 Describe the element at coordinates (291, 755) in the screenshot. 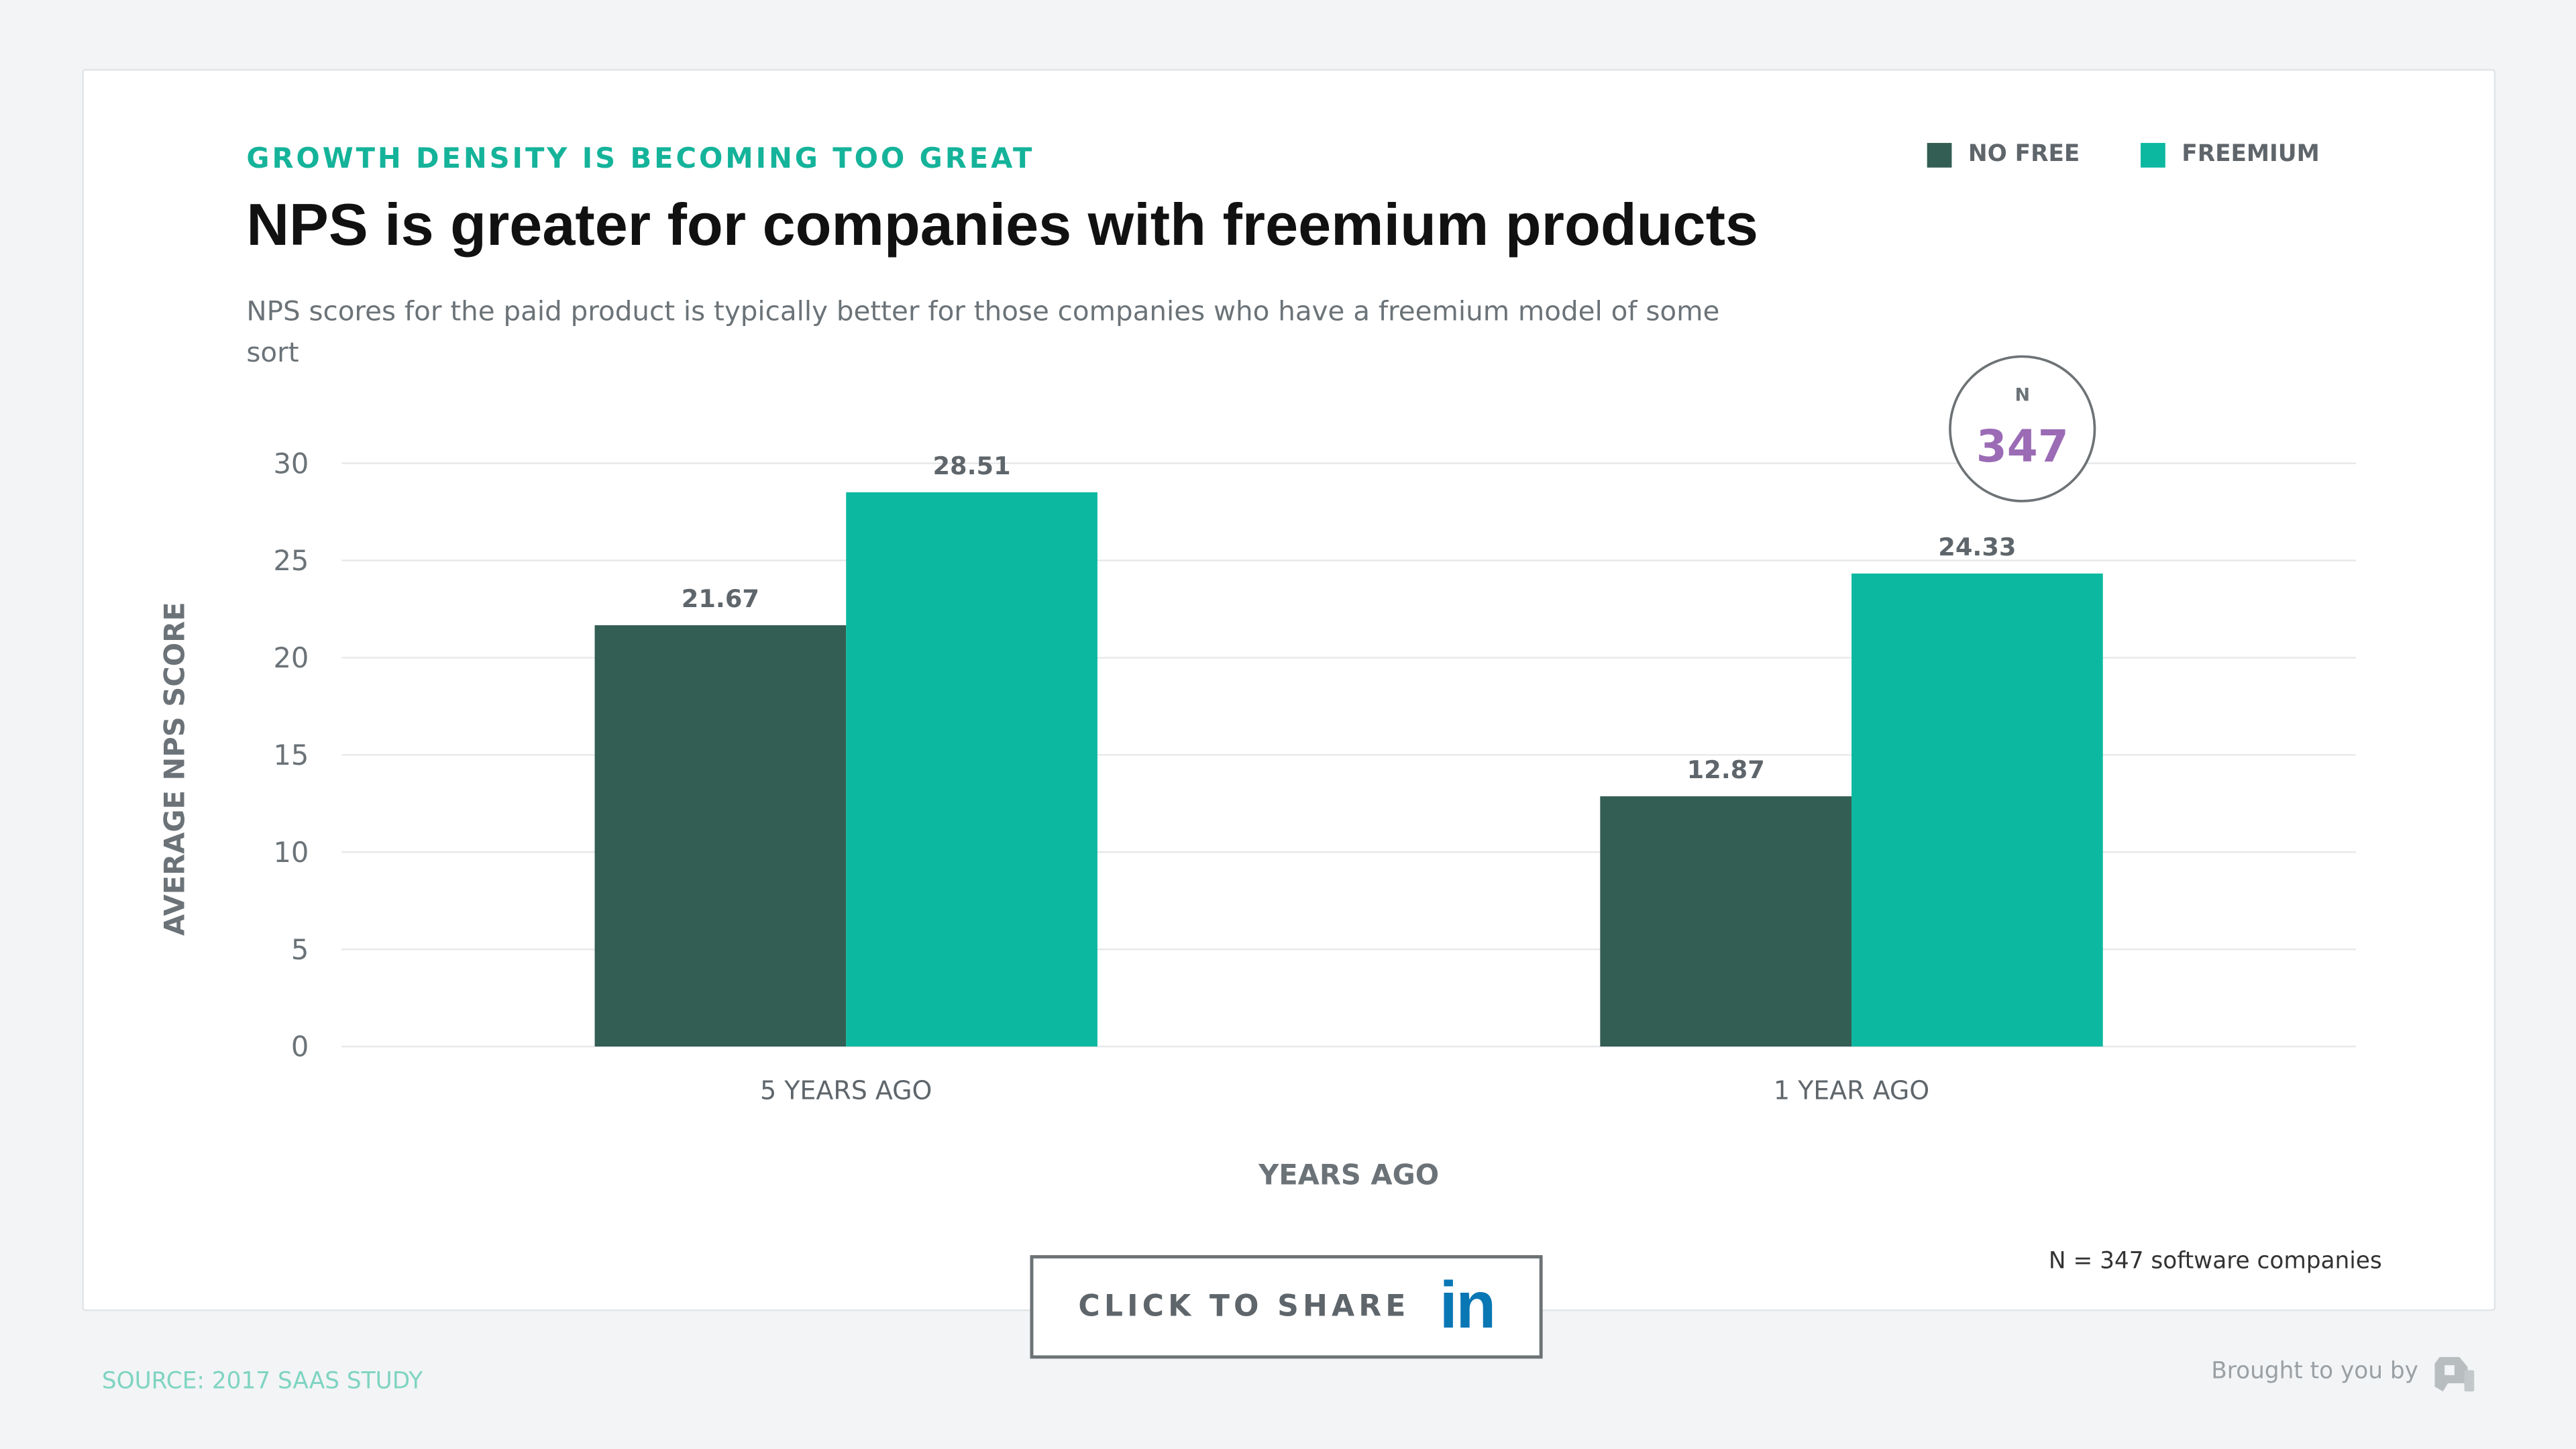

I see `y-tick-label: 15` at that location.